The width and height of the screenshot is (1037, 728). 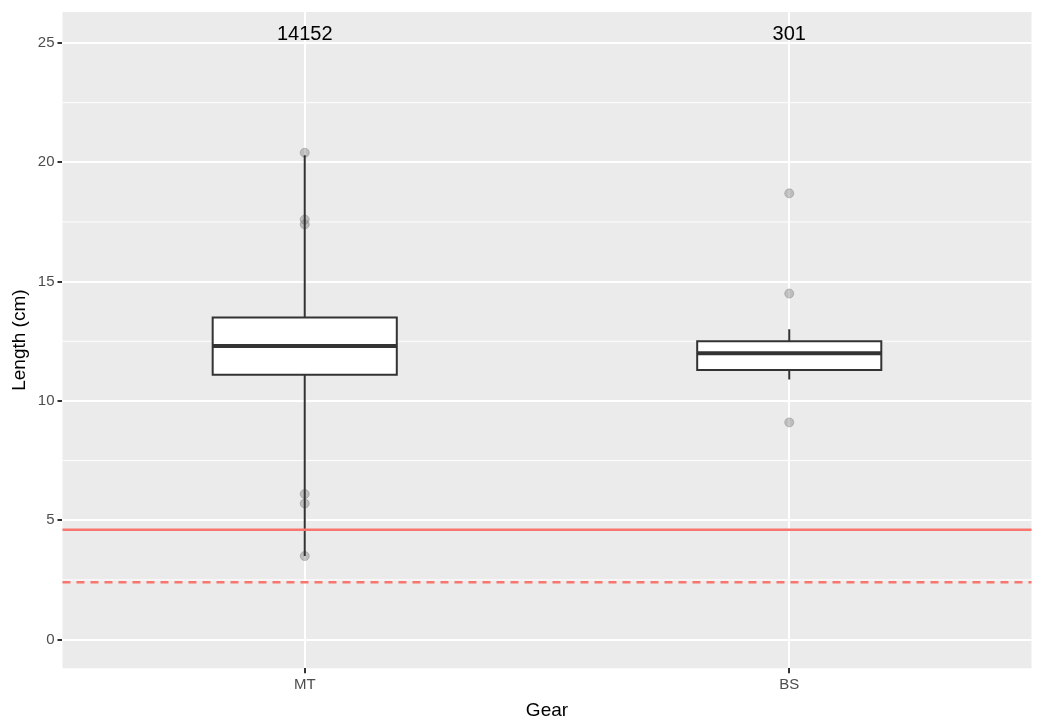 I want to click on x-tick-label: MT, so click(x=304, y=684).